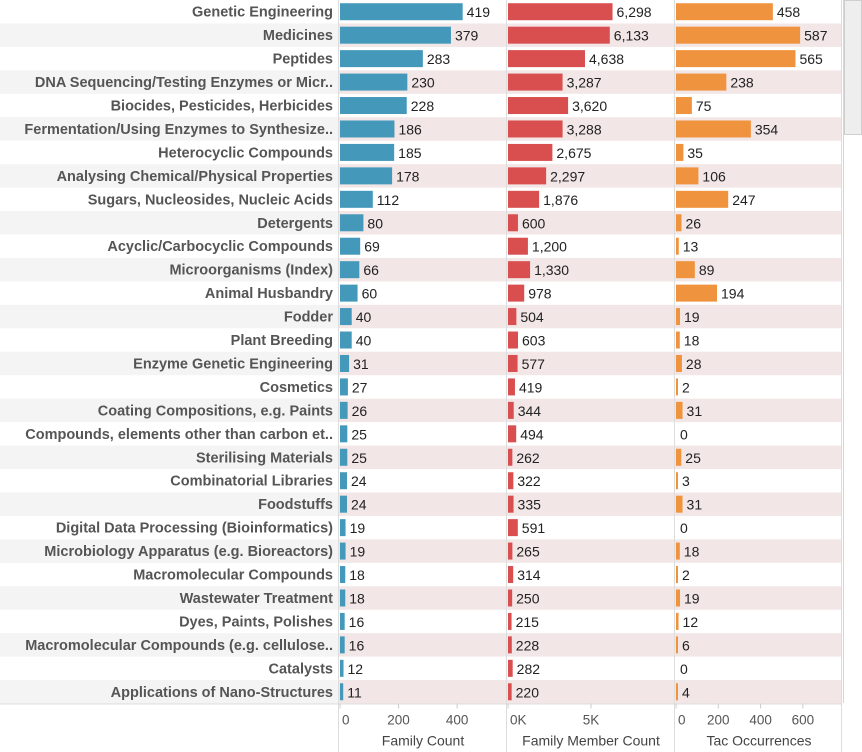 The height and width of the screenshot is (752, 862). I want to click on category-label: Biocides, Pesticides, Herbicides, so click(222, 107).